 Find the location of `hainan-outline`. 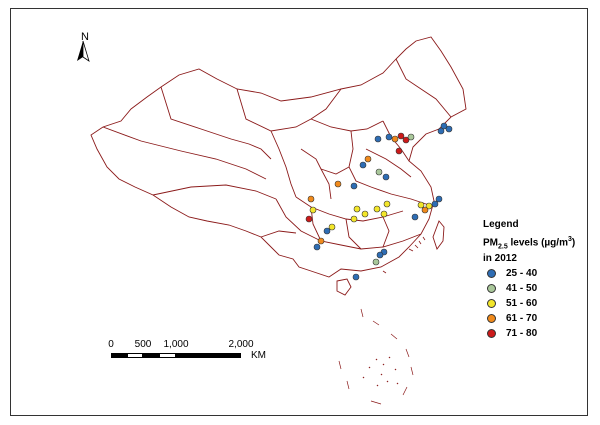

hainan-outline is located at coordinates (344, 287).